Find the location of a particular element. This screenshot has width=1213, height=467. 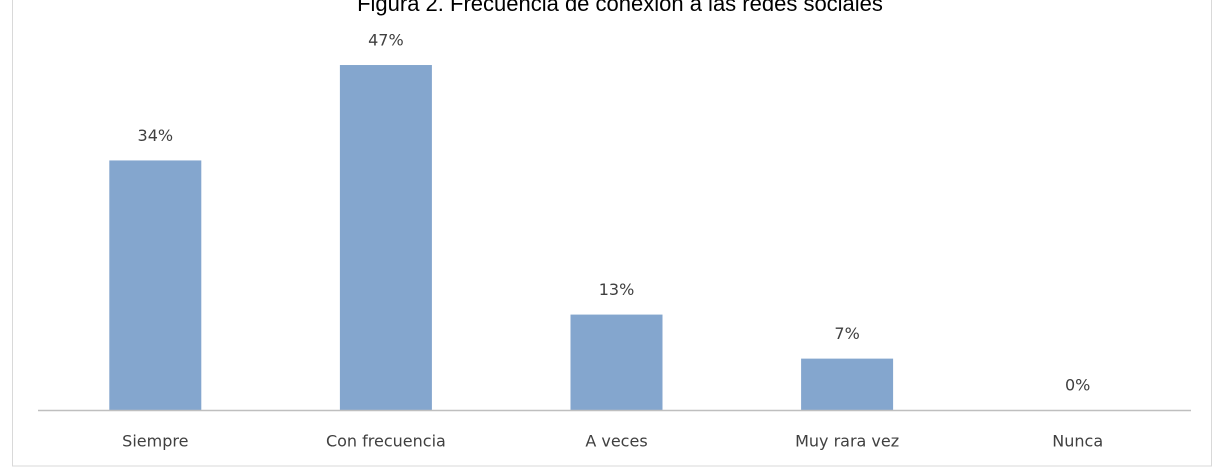

data-label: 0% is located at coordinates (1077, 385).